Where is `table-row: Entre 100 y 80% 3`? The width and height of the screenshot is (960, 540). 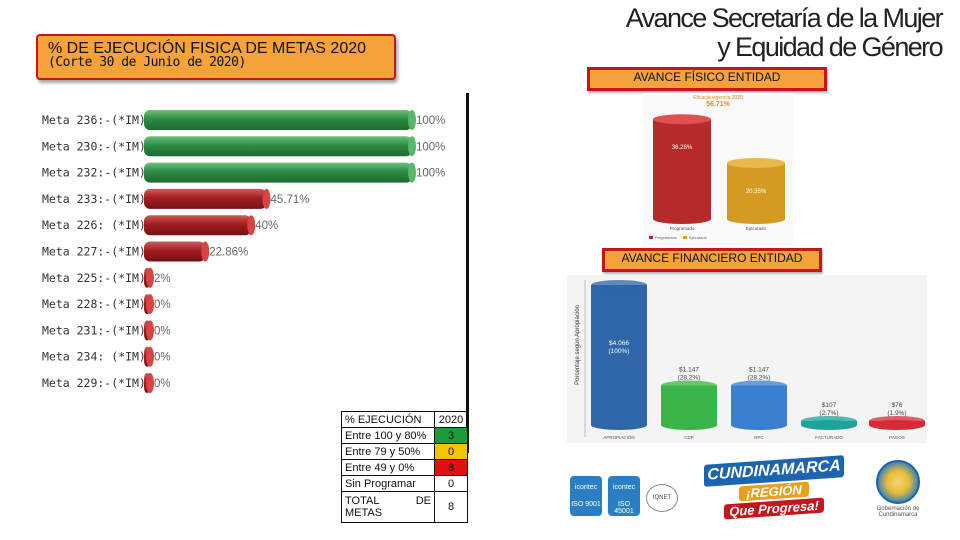 table-row: Entre 100 y 80% 3 is located at coordinates (404, 435).